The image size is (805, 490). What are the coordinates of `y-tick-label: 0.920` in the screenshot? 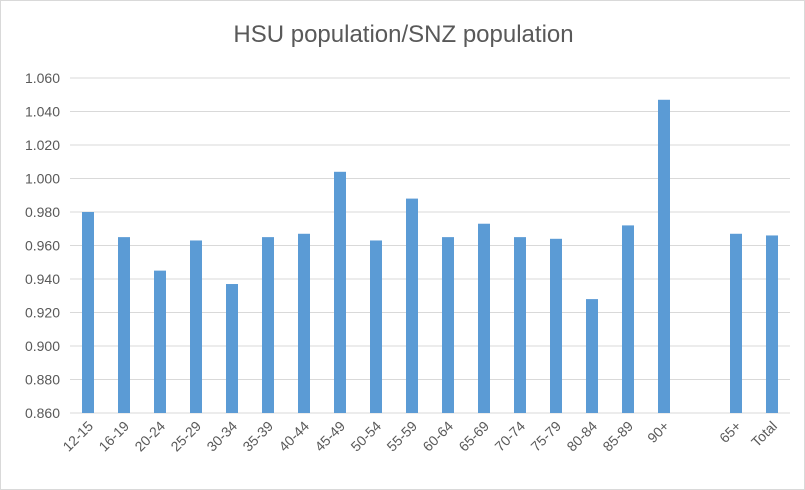 It's located at (42, 313).